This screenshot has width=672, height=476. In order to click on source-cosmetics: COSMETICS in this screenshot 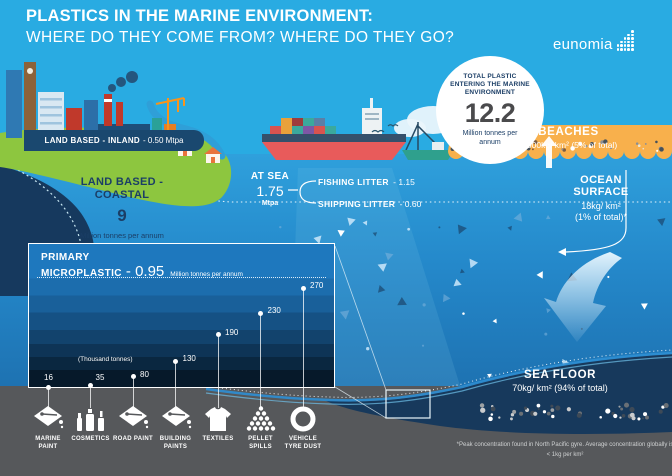, I will do `click(91, 424)`.